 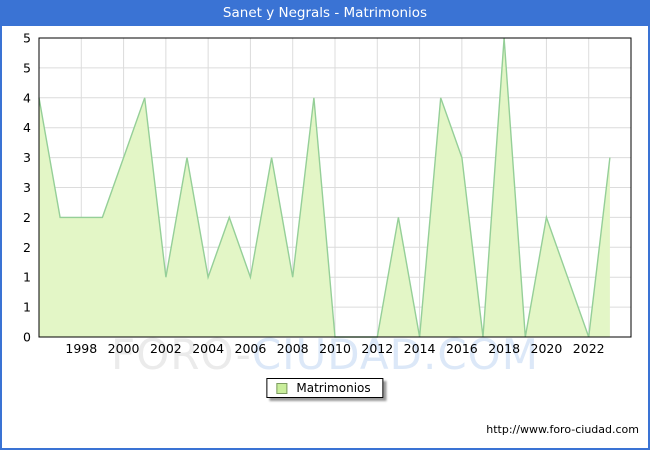 What do you see at coordinates (325, 13) in the screenshot?
I see `chart-title: Sanet y Negrals - Matrimonios` at bounding box center [325, 13].